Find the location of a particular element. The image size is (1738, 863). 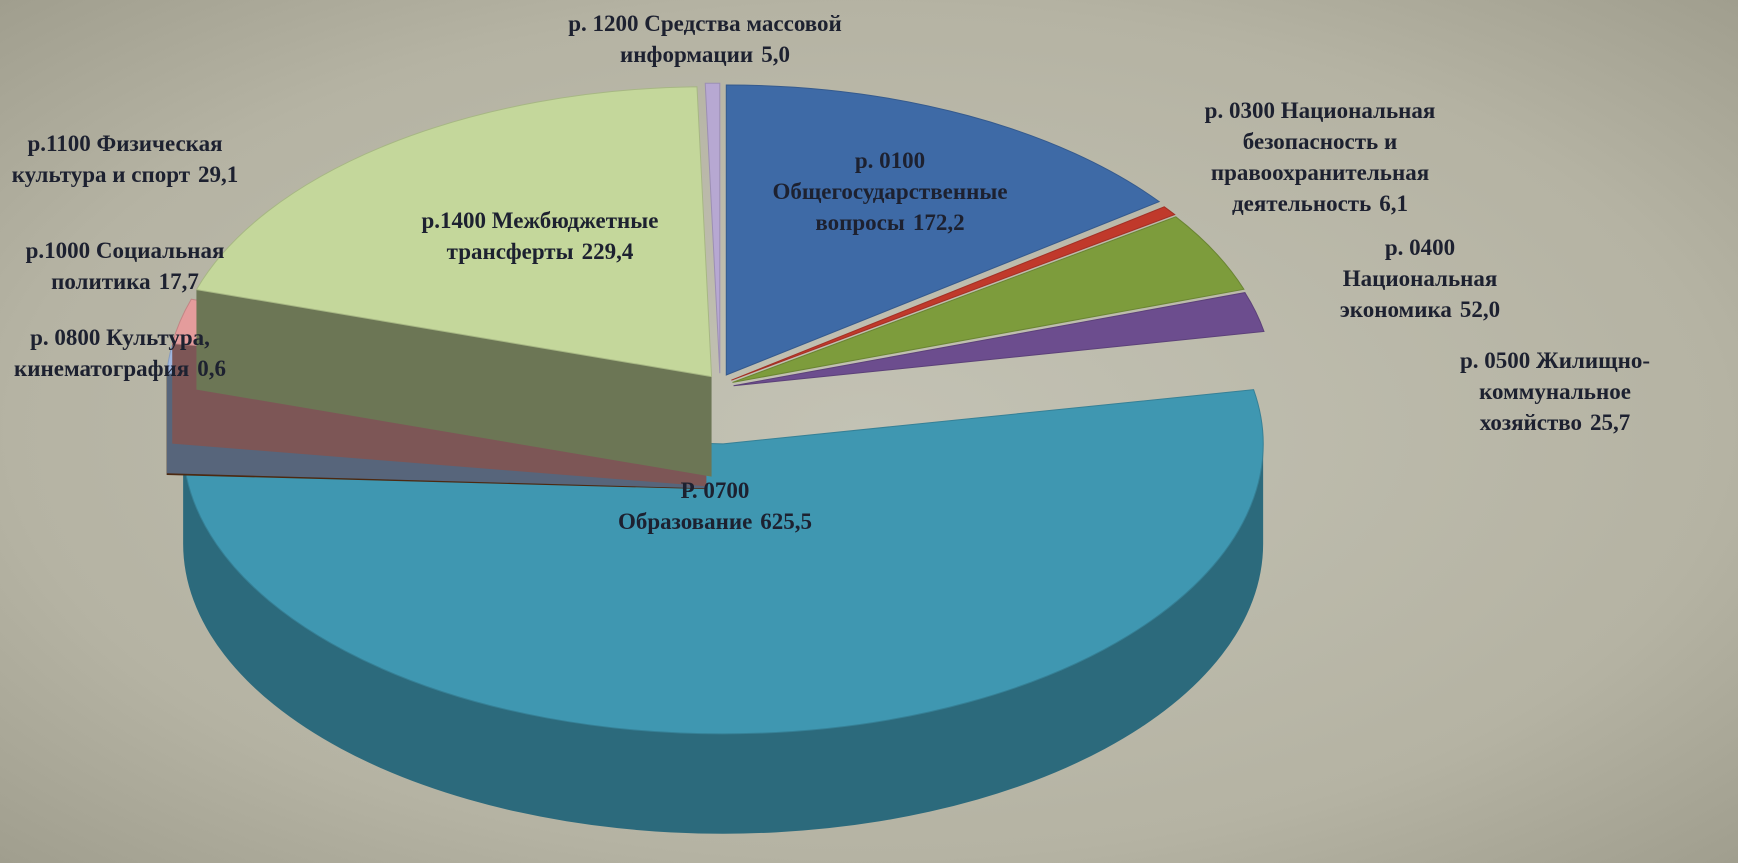

value-label: 6,1 is located at coordinates (1394, 203).